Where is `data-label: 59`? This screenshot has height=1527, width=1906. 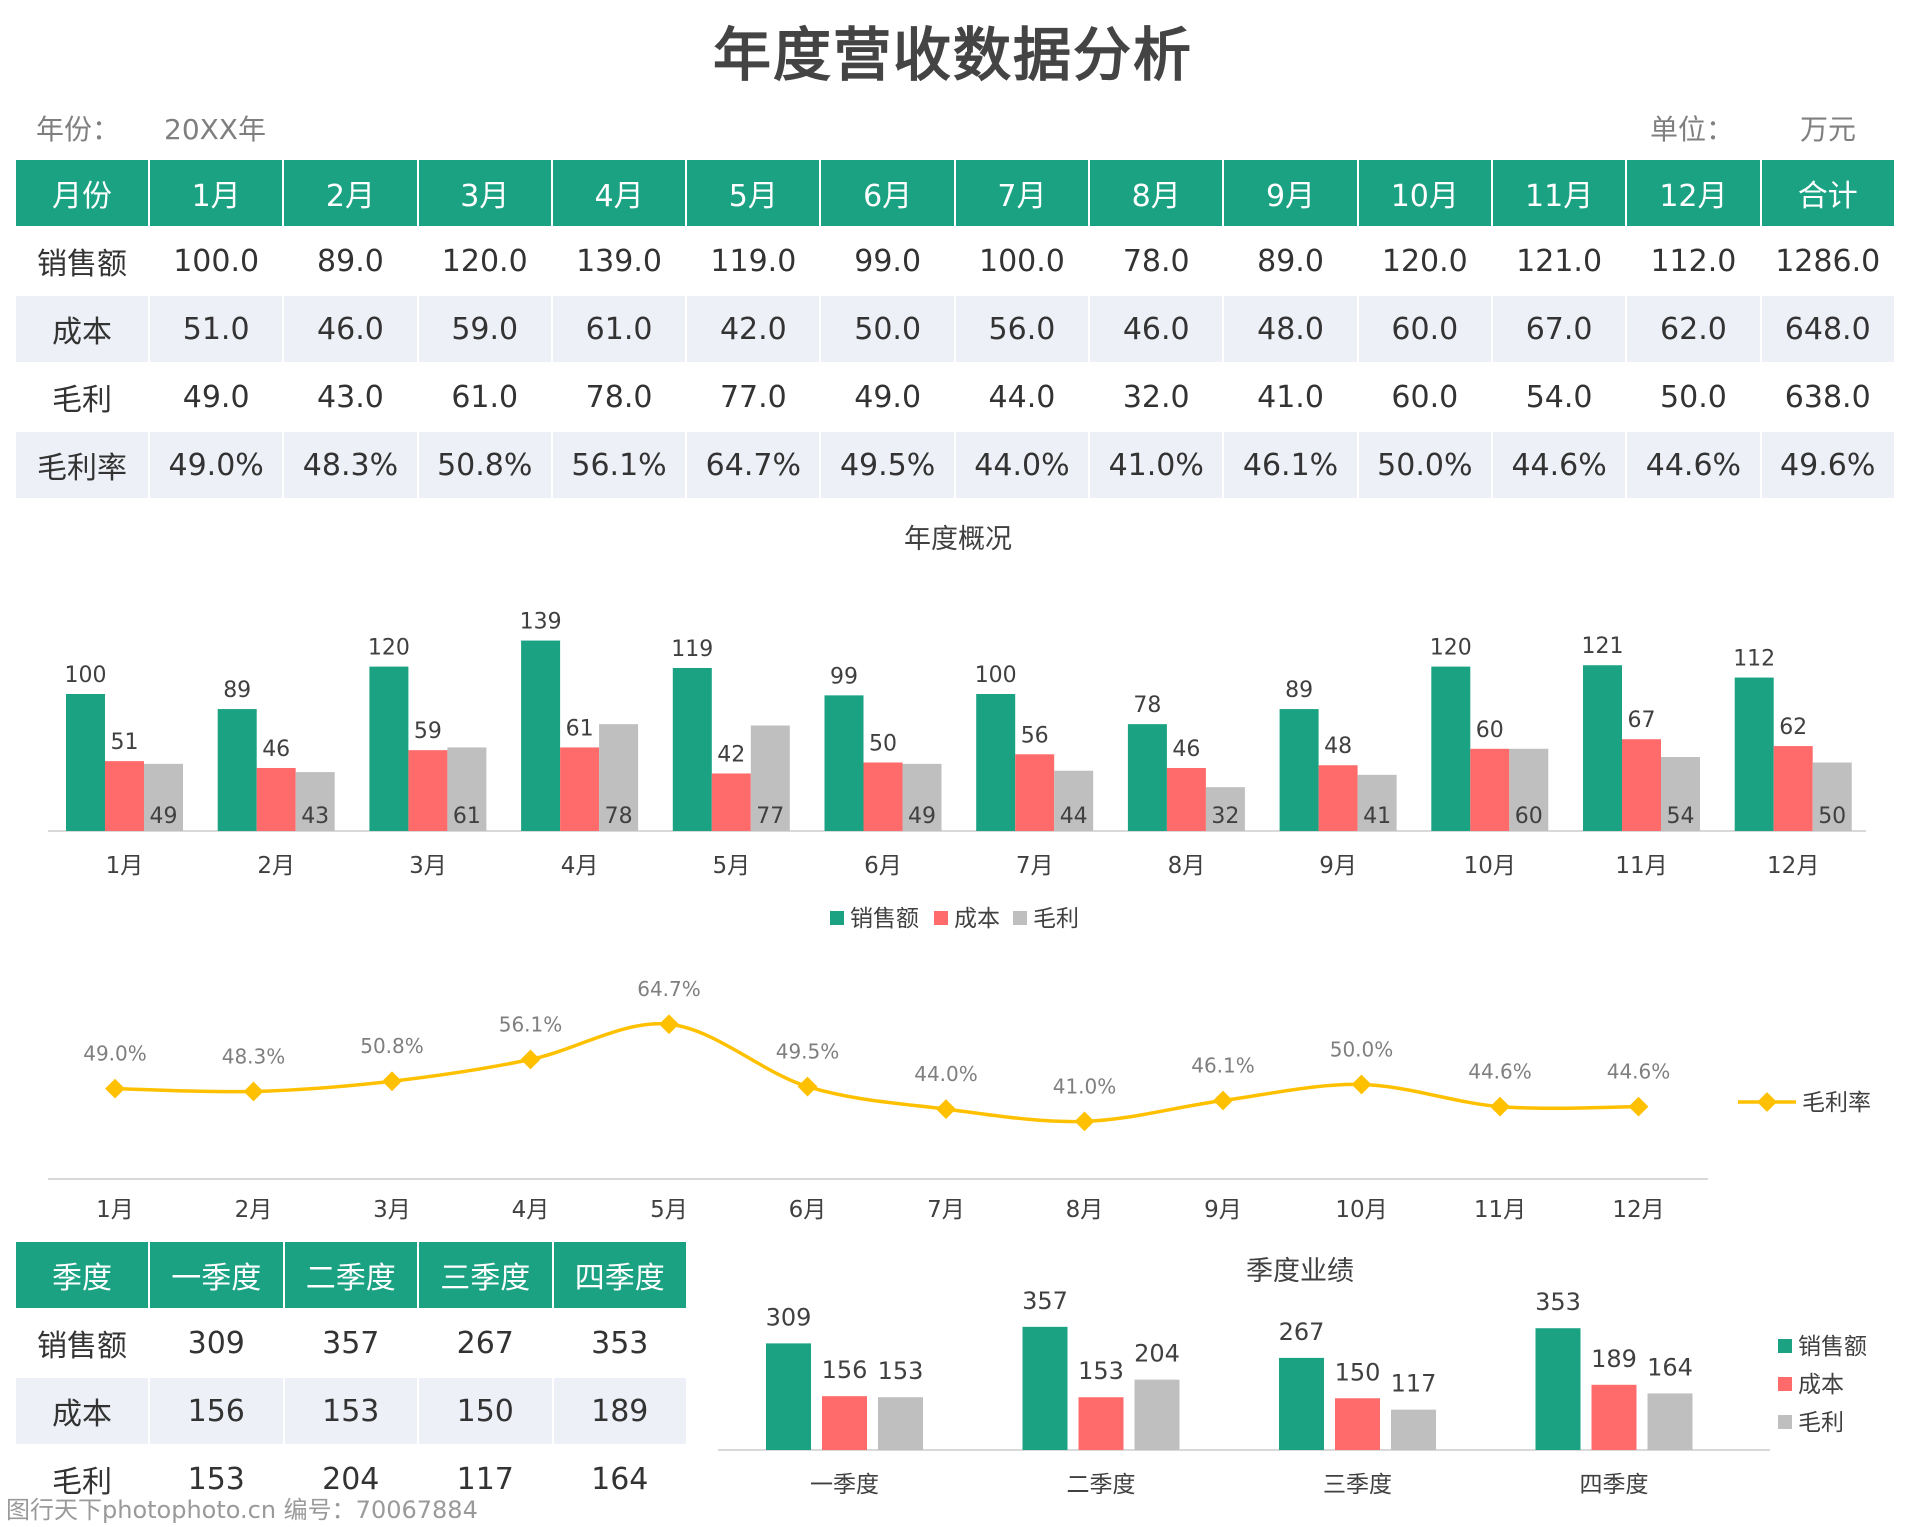
data-label: 59 is located at coordinates (428, 731).